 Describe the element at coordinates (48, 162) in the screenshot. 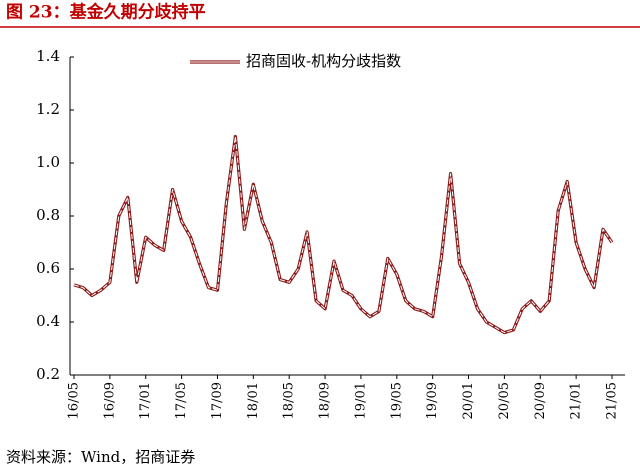

I see `y-tick-label: 1.0` at that location.